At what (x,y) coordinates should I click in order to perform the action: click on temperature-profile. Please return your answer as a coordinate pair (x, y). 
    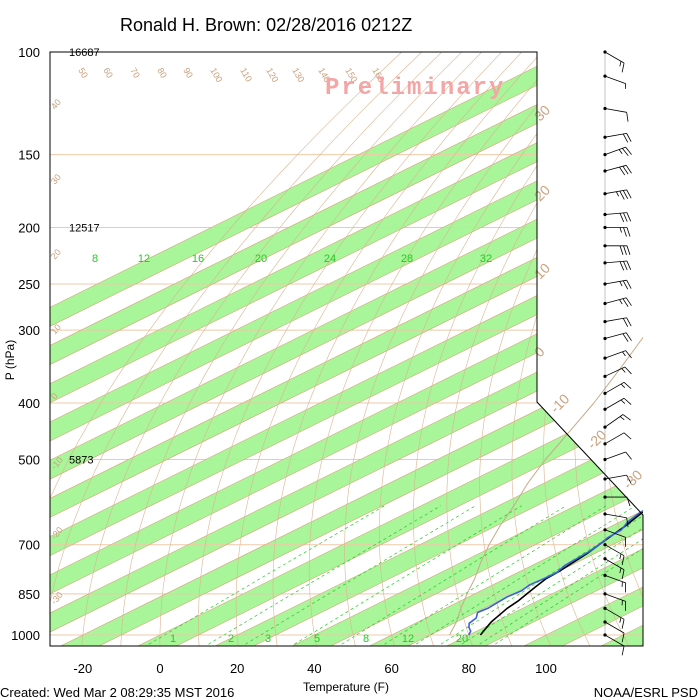
    Looking at the image, I should click on (561, 573).